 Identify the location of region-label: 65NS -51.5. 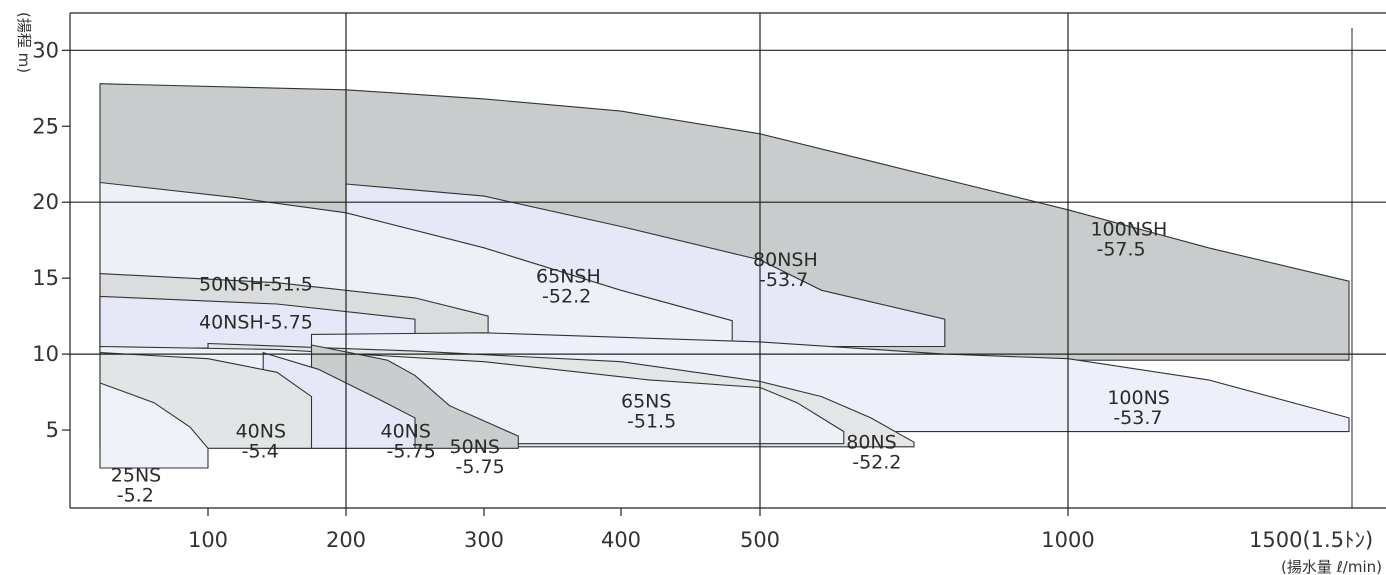
(648, 411).